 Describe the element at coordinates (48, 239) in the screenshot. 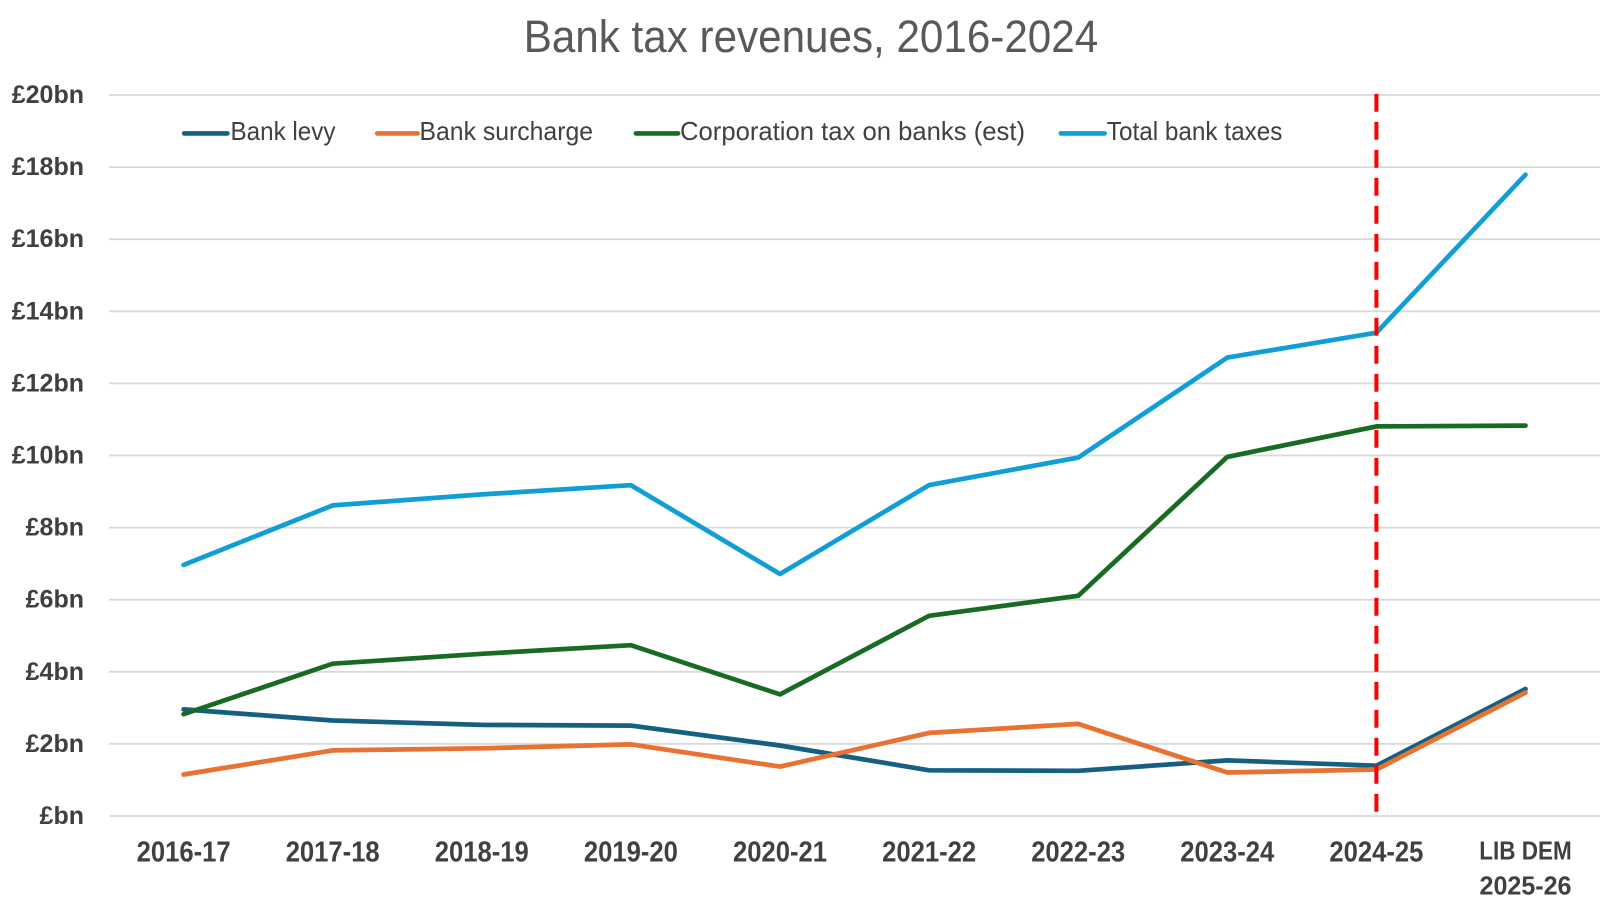

I see `svg-text: £16bn` at that location.